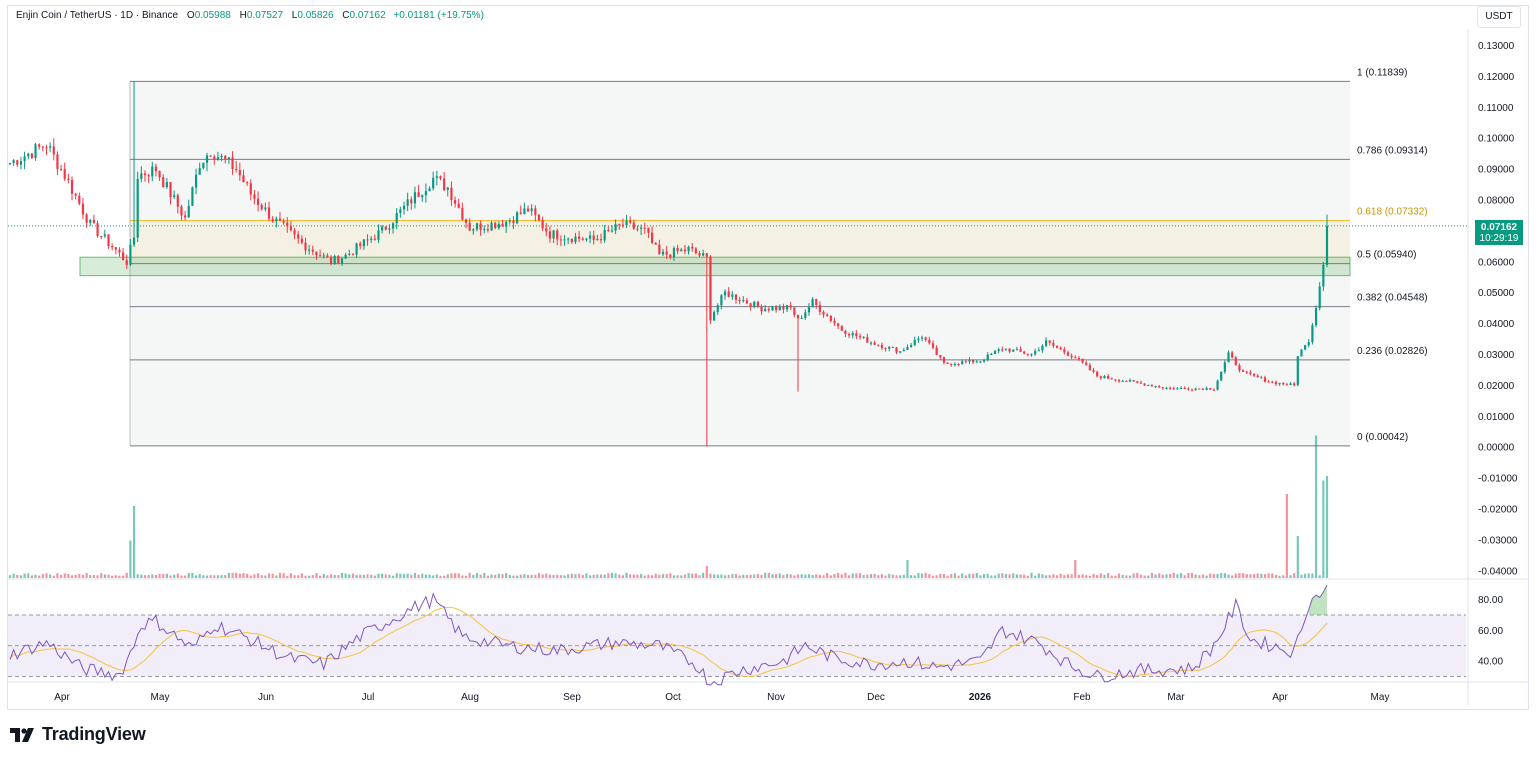  I want to click on fib-level-label: 1 (0.11839), so click(1382, 72).